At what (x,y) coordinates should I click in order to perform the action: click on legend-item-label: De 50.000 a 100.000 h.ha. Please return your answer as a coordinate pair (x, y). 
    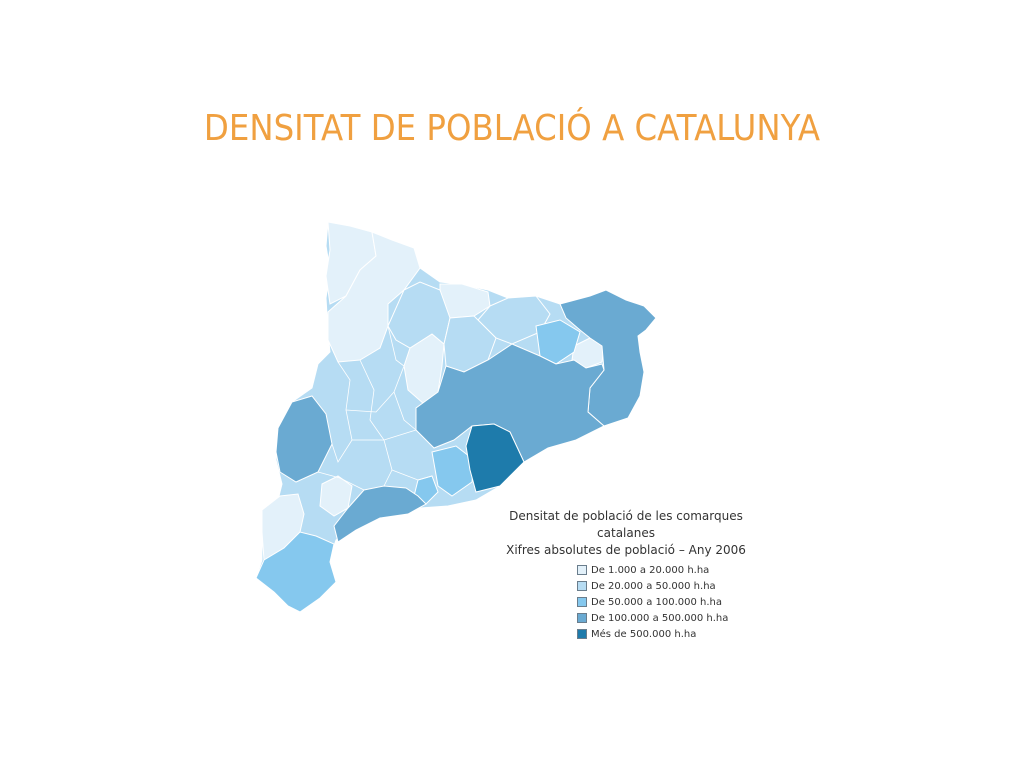
    Looking at the image, I should click on (657, 602).